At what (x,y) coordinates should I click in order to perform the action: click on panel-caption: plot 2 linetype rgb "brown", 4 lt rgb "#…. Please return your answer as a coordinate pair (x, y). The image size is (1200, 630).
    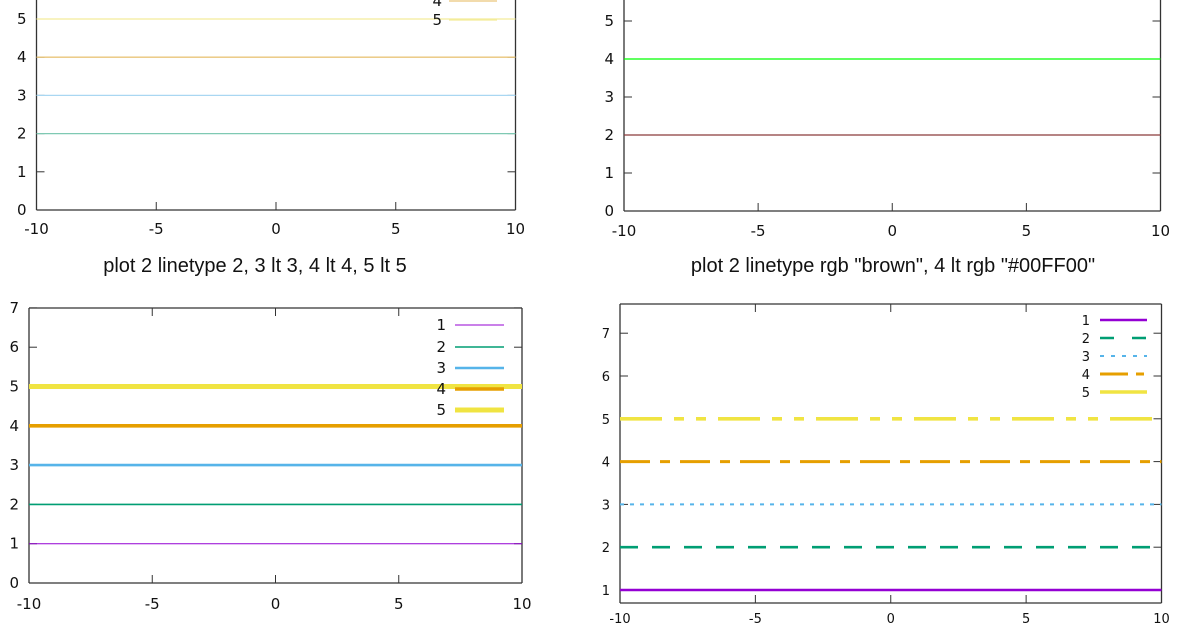
    Looking at the image, I should click on (893, 266).